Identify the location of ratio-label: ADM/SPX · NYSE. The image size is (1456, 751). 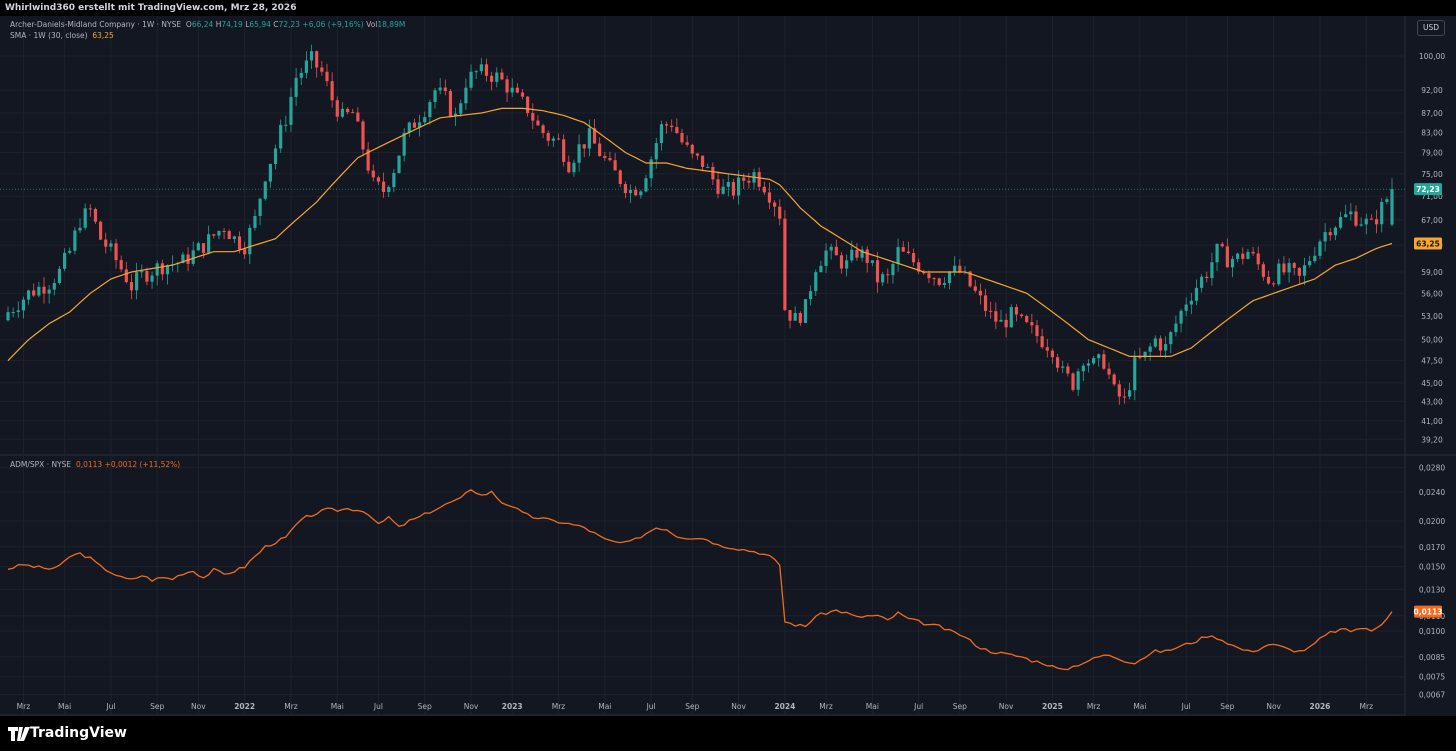
(41, 464).